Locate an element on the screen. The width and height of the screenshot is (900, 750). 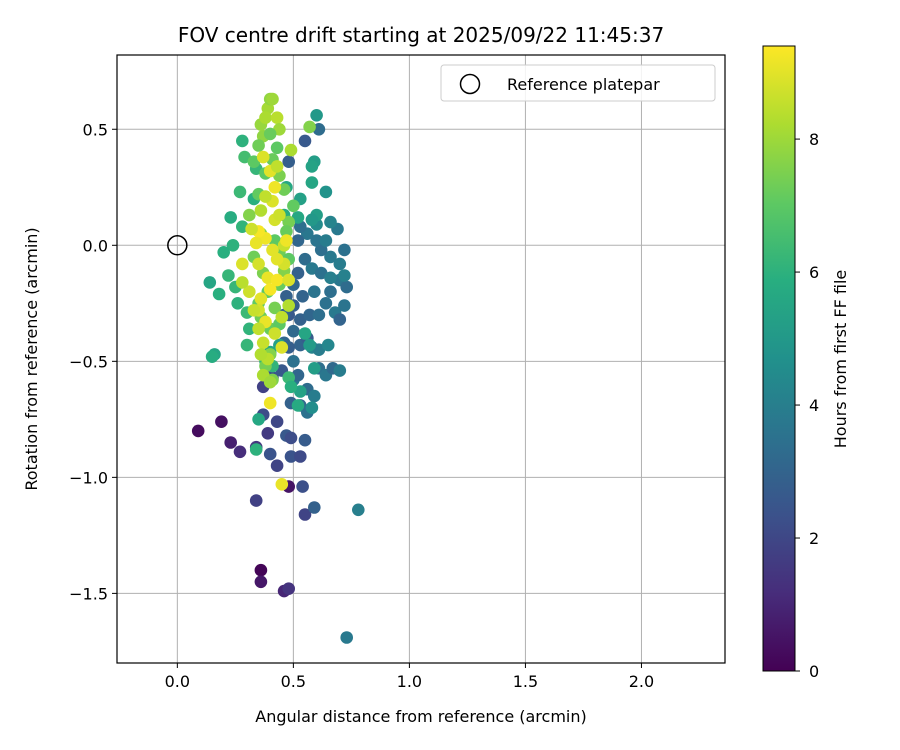
colorbar-tick-label: 2 is located at coordinates (814, 538).